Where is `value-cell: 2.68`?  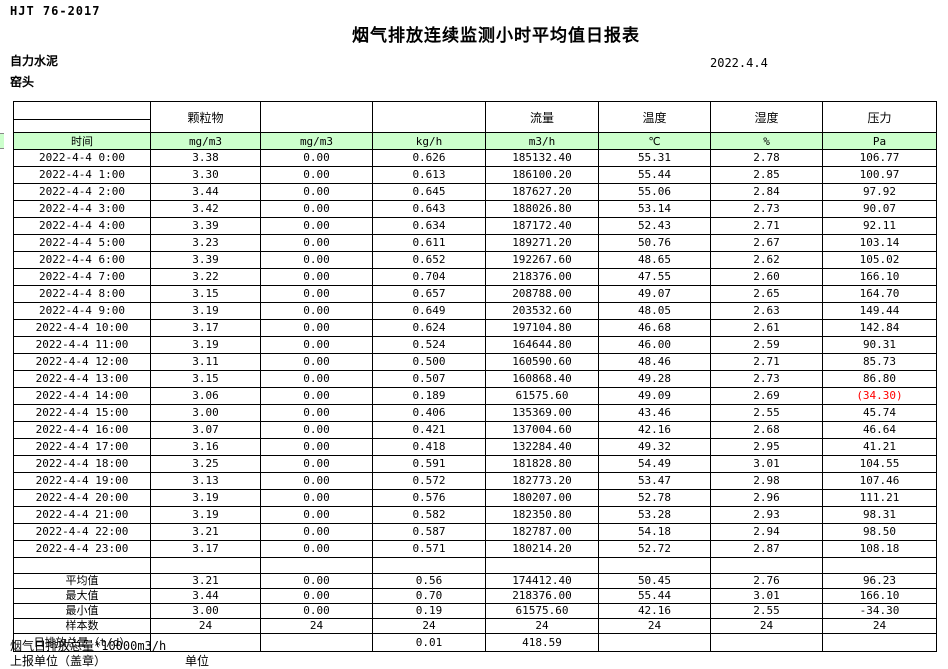
value-cell: 2.68 is located at coordinates (766, 430).